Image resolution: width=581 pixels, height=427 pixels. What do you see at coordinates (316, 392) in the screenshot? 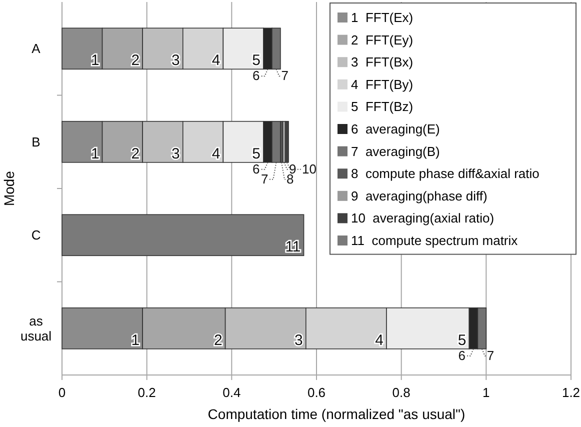
I see `x-tick-label: 0.6` at bounding box center [316, 392].